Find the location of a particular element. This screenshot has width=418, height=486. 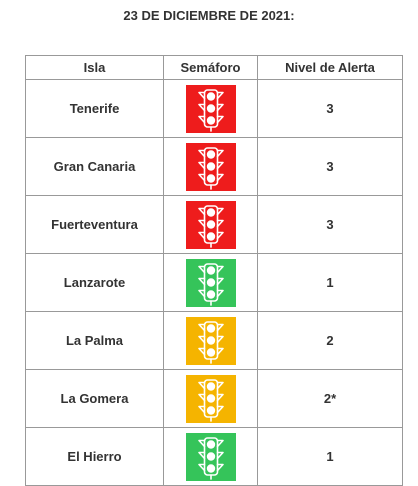

table-row: El Hierro 1 is located at coordinates (214, 456).